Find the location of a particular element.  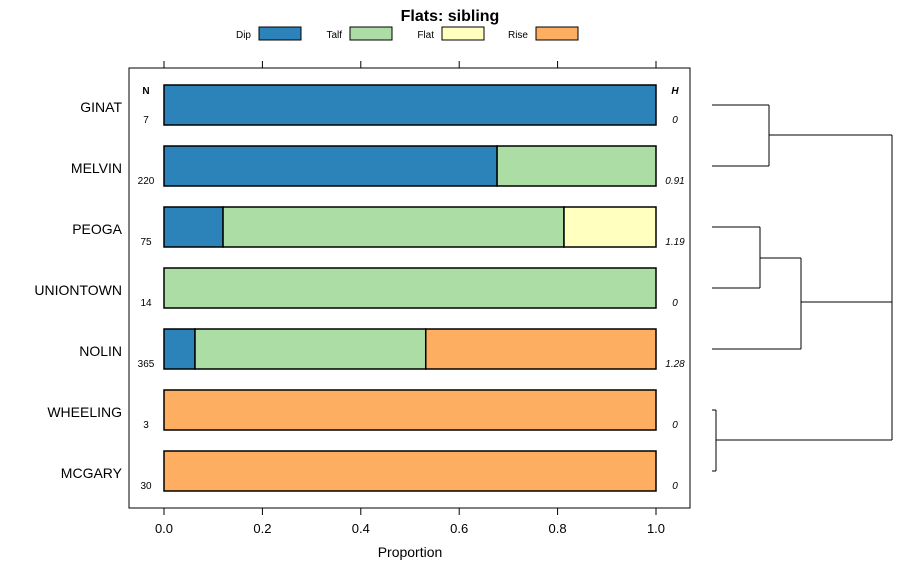

bar-segment-peoga-flat is located at coordinates (610, 227).